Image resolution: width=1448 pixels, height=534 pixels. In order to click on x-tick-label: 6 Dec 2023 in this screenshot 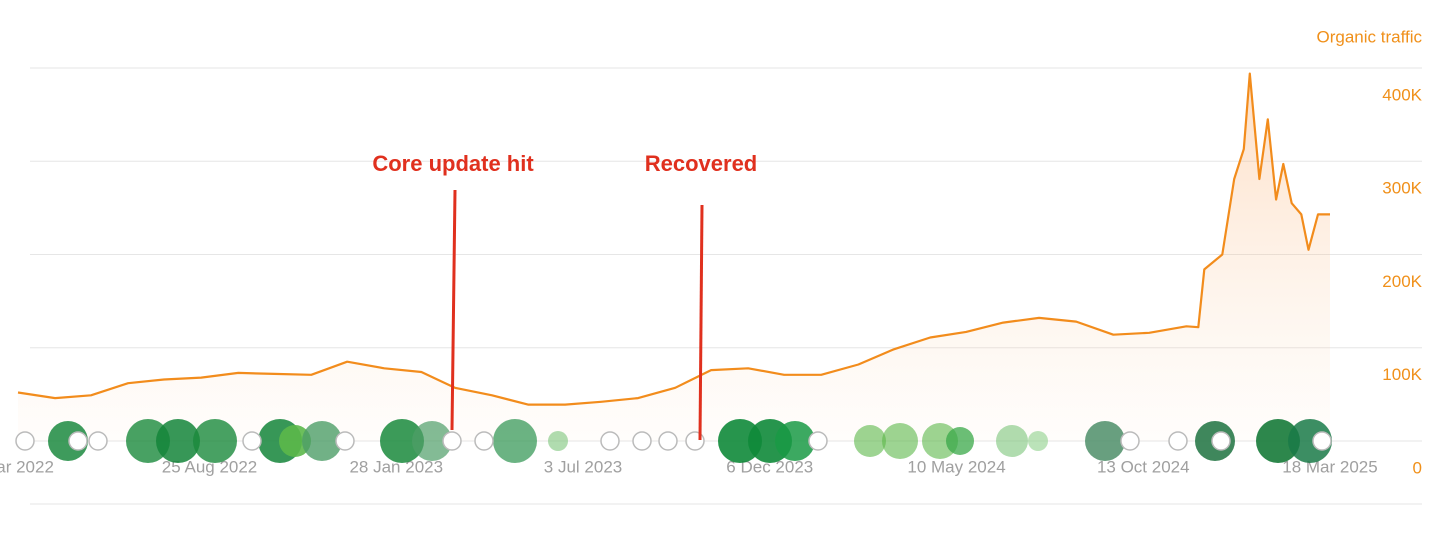, I will do `click(769, 466)`.